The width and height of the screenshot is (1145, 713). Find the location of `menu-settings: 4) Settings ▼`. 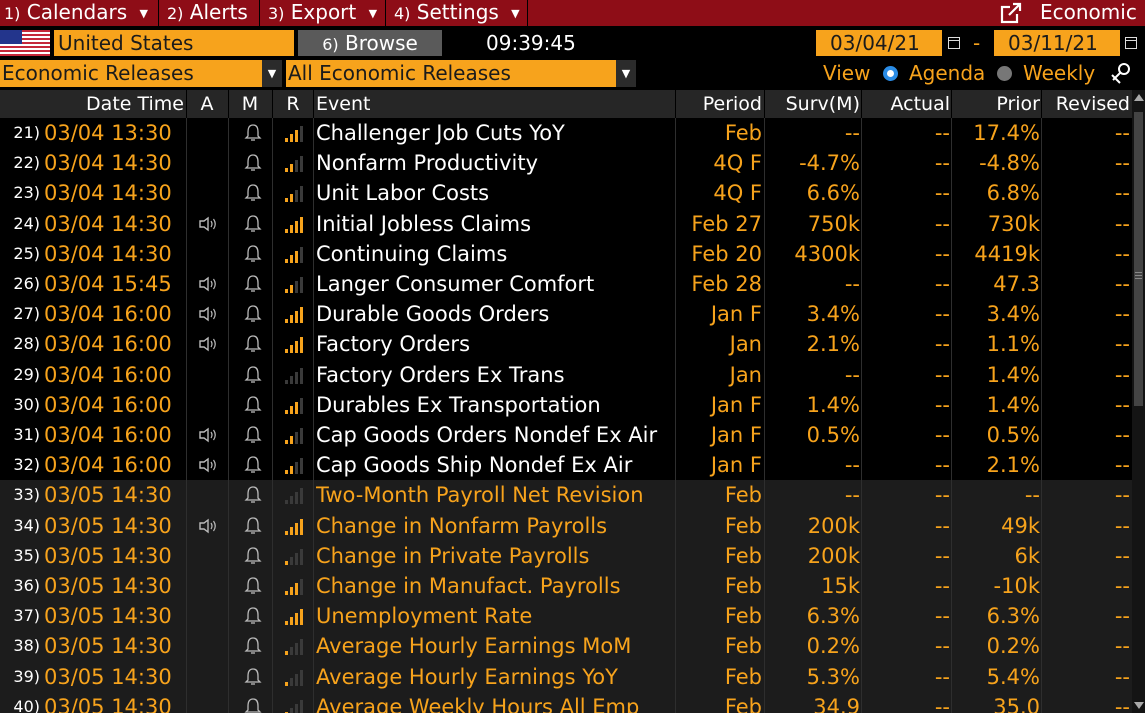

menu-settings: 4) Settings ▼ is located at coordinates (457, 12).